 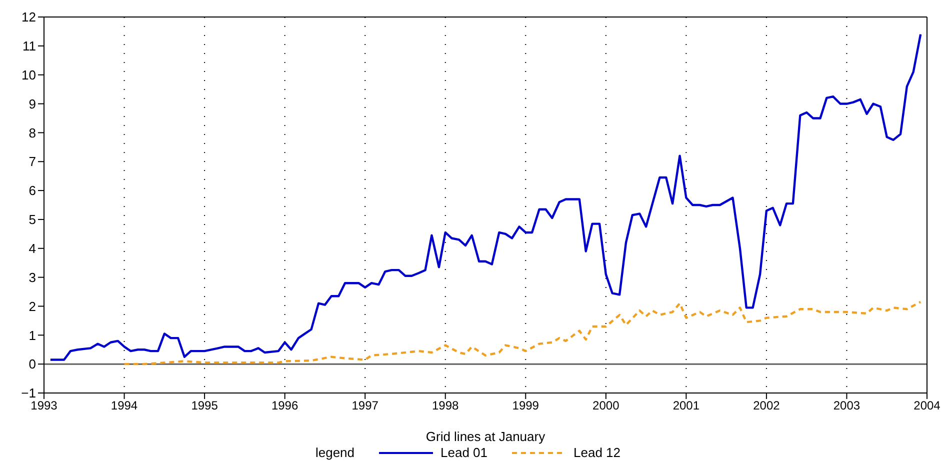 What do you see at coordinates (32, 162) in the screenshot?
I see `y-tick-label: 7` at bounding box center [32, 162].